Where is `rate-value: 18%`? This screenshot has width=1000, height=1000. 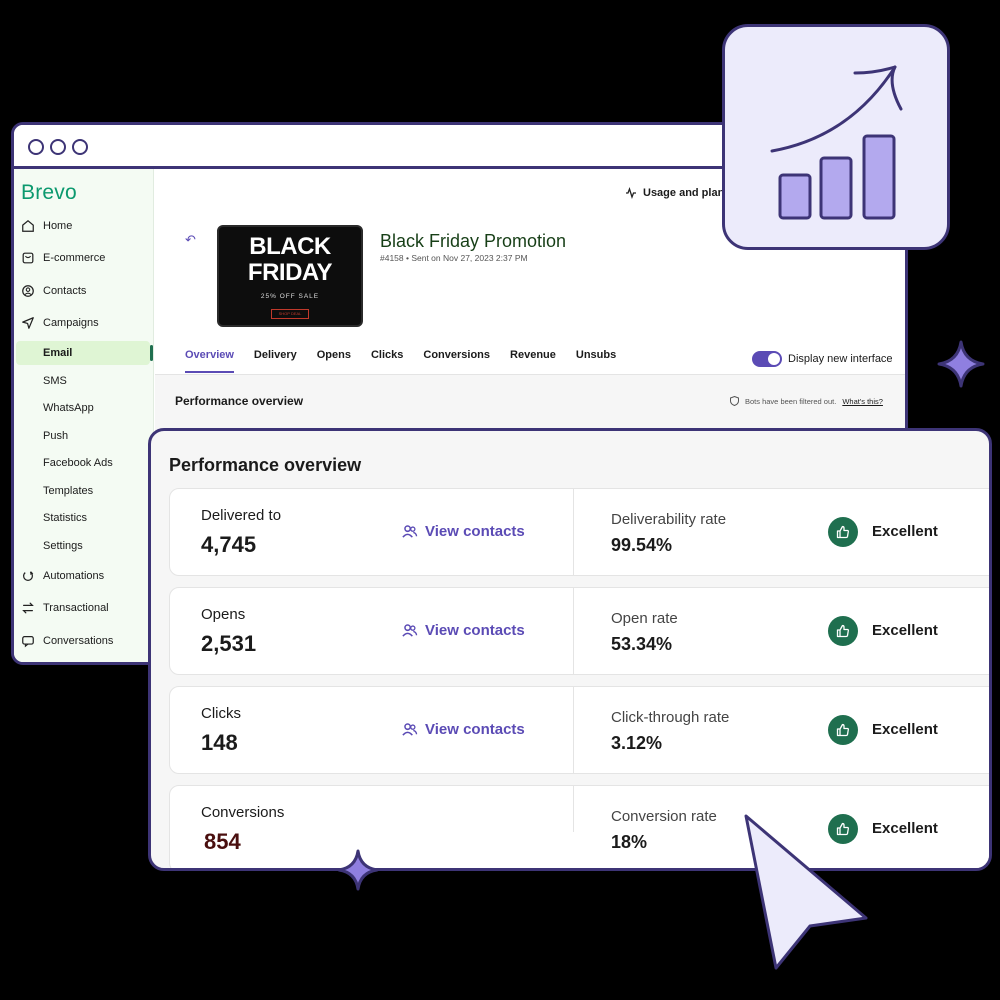 rate-value: 18% is located at coordinates (629, 842).